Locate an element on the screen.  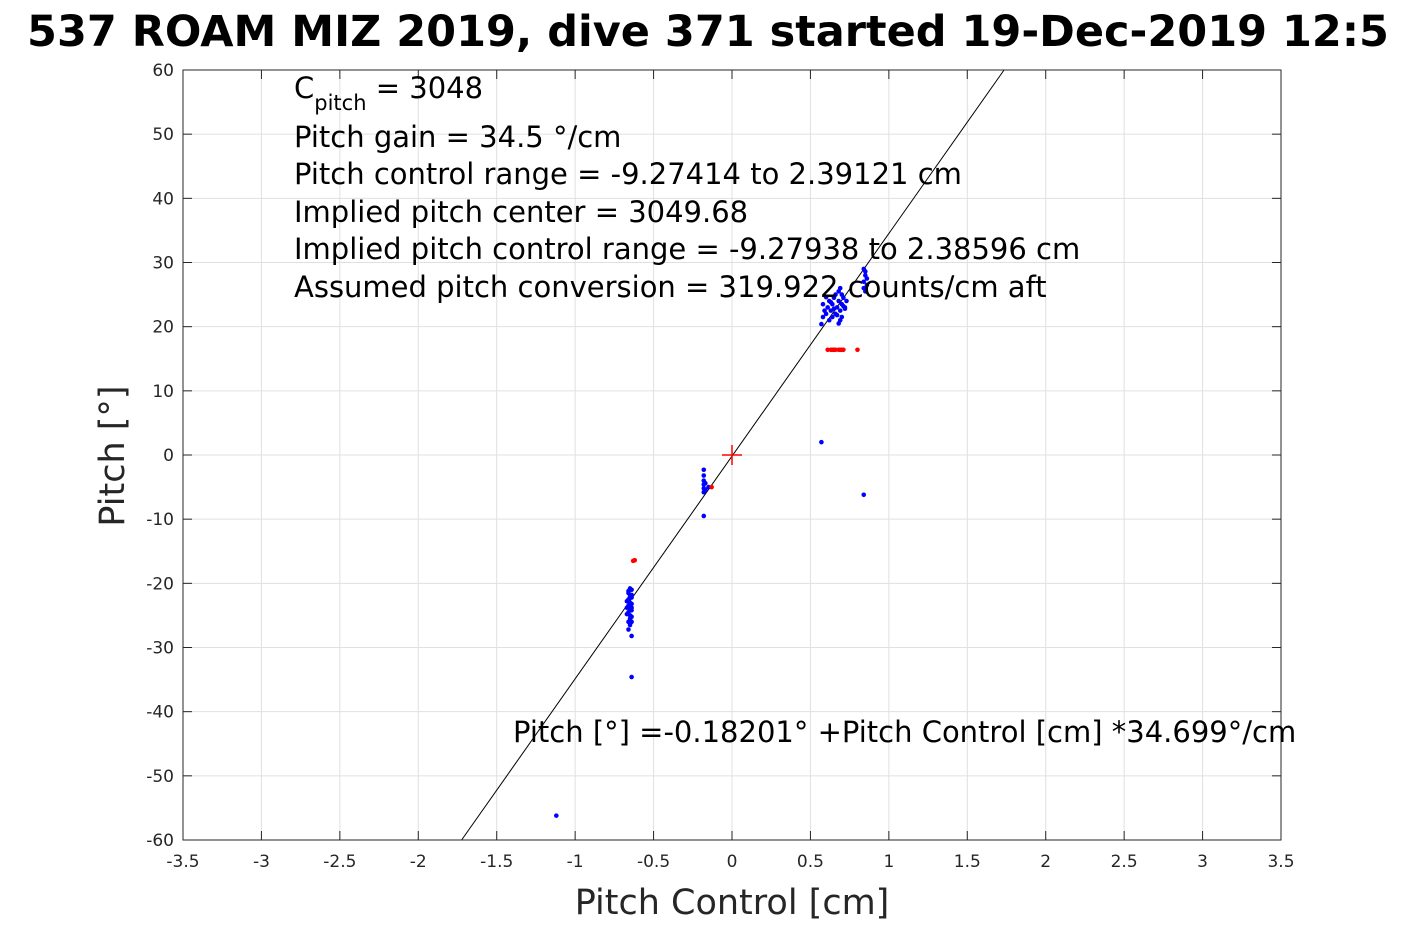
x-tick-label: 3.5 is located at coordinates (1280, 862).